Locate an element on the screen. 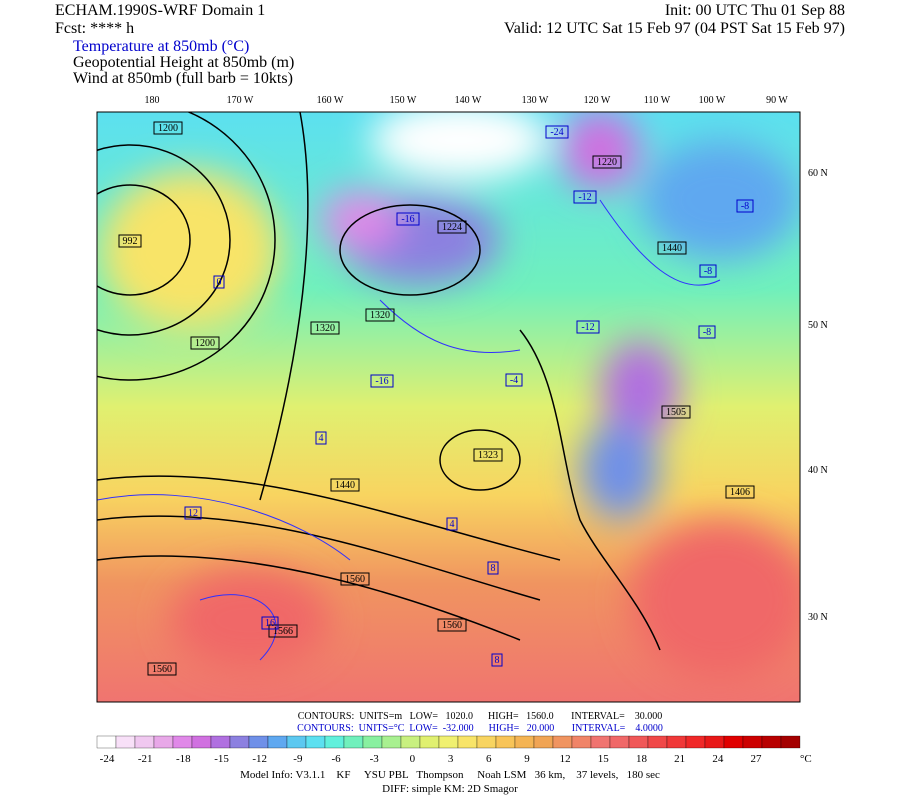  latitude-label: 50 N is located at coordinates (818, 325).